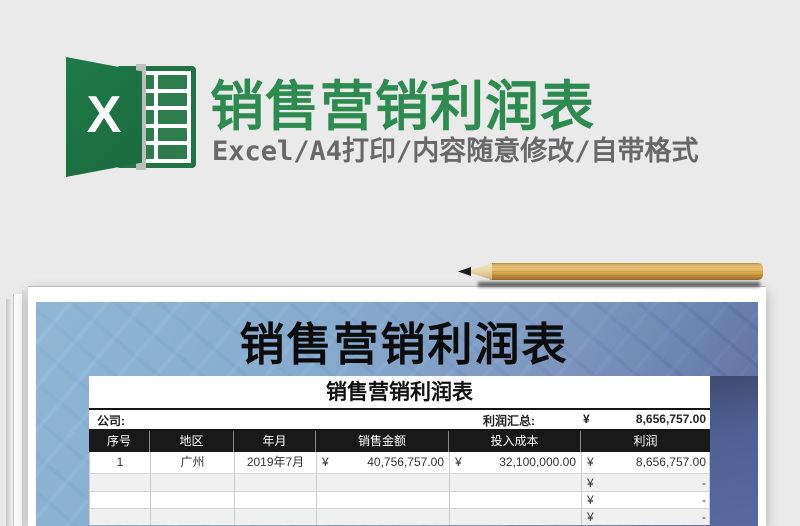  Describe the element at coordinates (276, 462) in the screenshot. I see `cell-month: 2019年7月` at that location.